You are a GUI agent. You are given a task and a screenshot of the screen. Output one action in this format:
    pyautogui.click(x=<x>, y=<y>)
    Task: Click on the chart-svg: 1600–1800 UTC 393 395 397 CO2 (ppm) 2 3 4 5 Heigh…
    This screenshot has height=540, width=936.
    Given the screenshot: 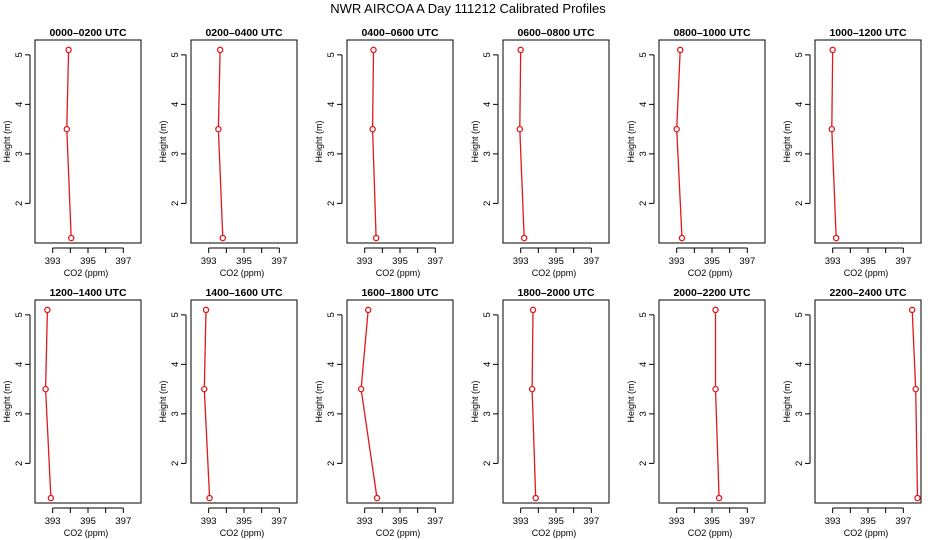 What is the action you would take?
    pyautogui.click(x=384, y=412)
    